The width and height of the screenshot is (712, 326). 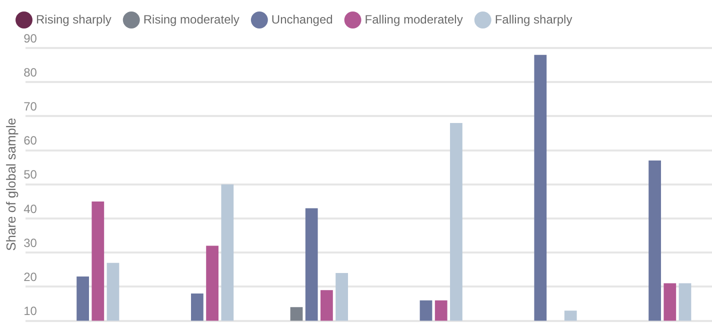 I want to click on legend-label: Unchanged, so click(x=302, y=19).